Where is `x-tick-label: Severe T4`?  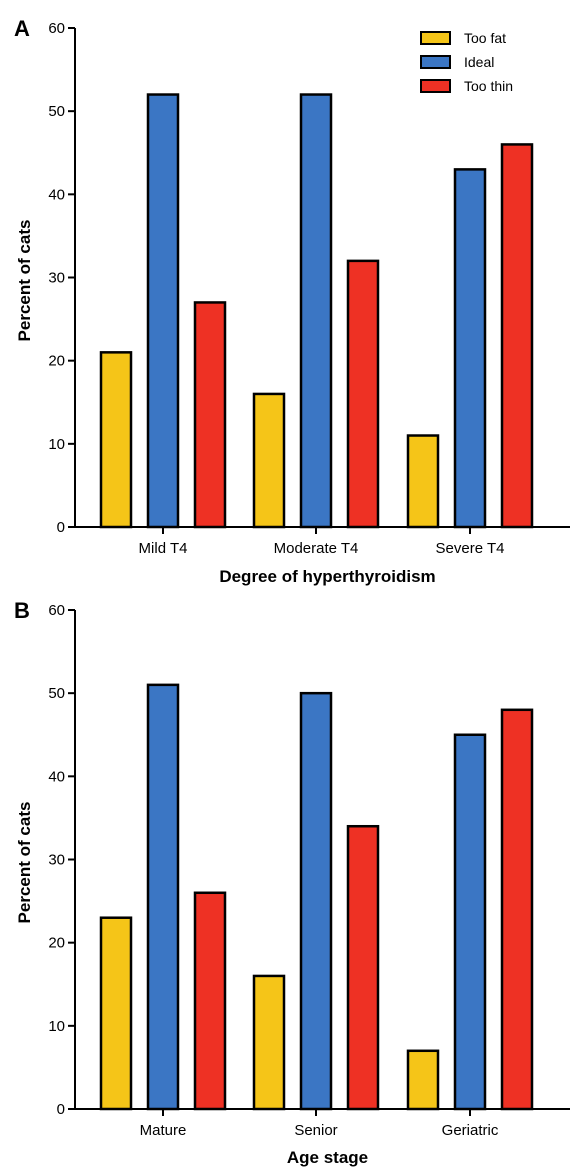 x-tick-label: Severe T4 is located at coordinates (470, 548).